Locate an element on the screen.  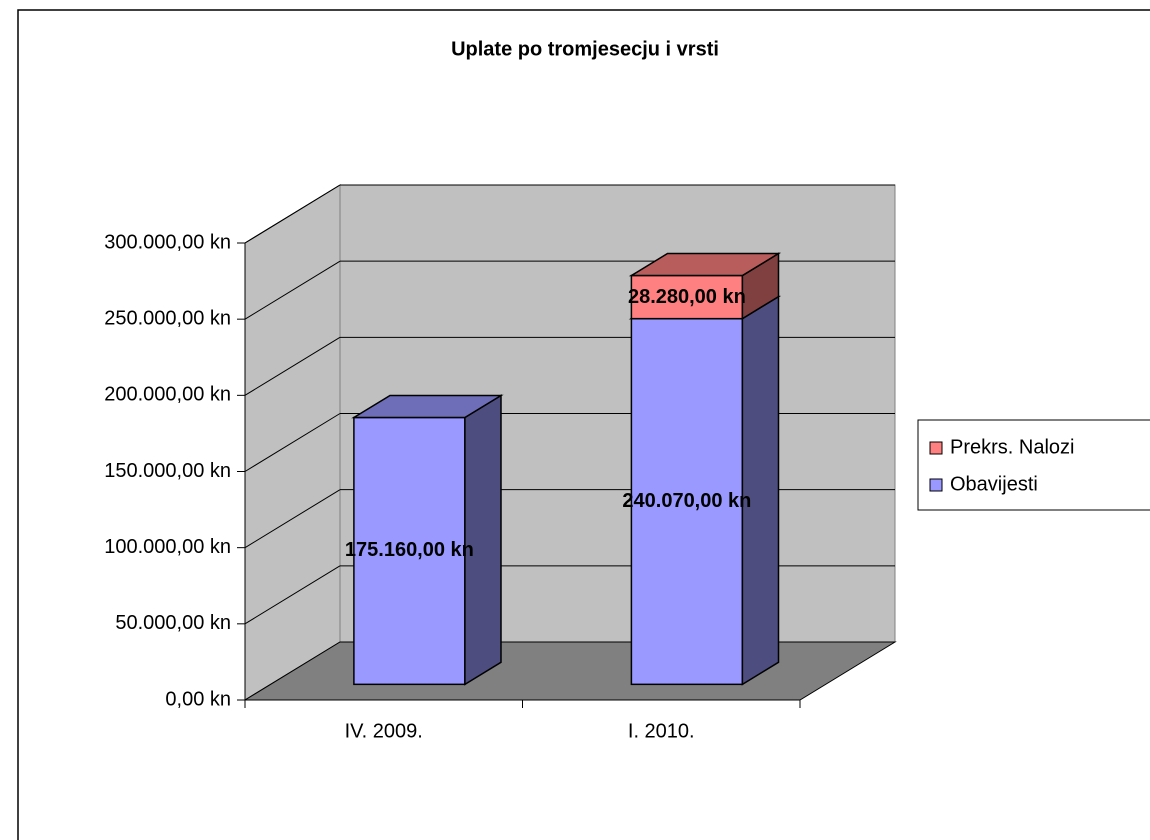
legend-label: Obavijesti is located at coordinates (994, 484).